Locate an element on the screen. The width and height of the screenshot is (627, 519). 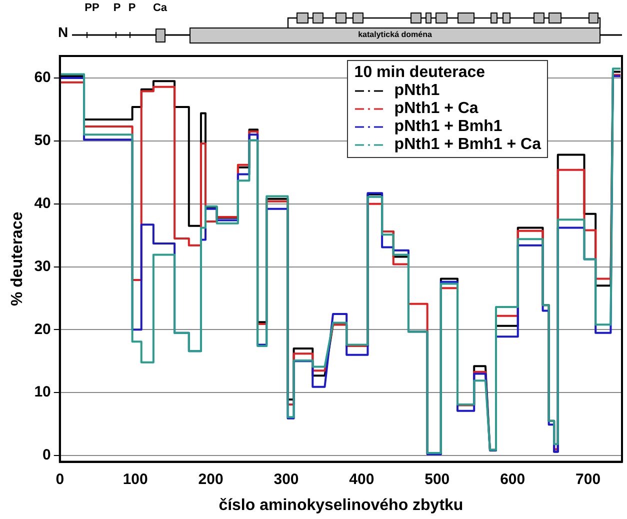
x-axis-title: číslo aminokyselinového zbytku is located at coordinates (341, 505).